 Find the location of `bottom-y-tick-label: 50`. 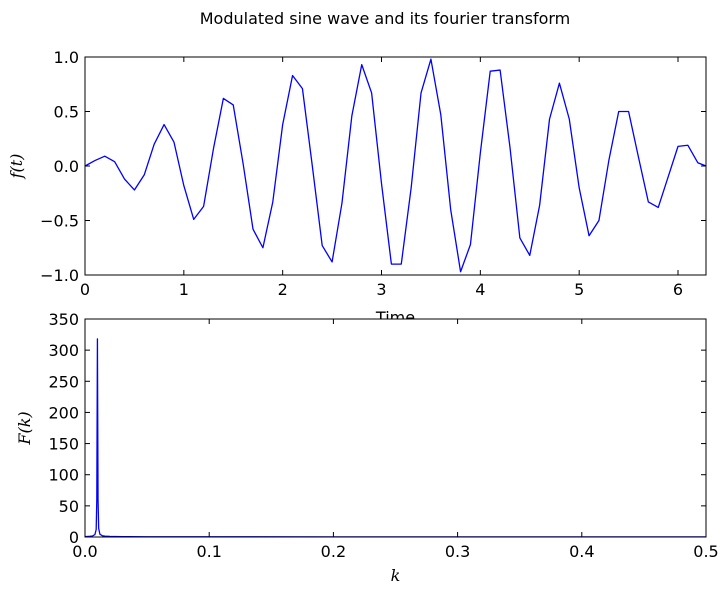

bottom-y-tick-label: 50 is located at coordinates (69, 506).